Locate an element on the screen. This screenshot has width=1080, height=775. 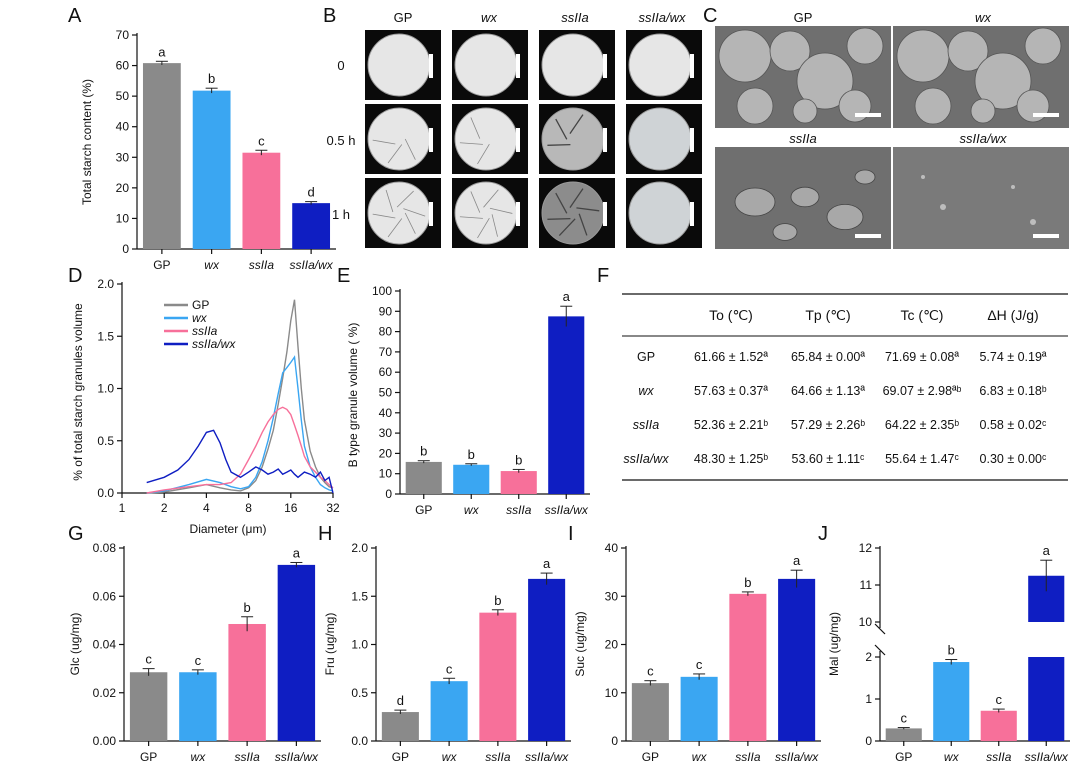
panel-b-petri-grid: GP wx ssIIa ssIIa/wx 0 0.5 h 1 h is located at coordinates (514, 129).